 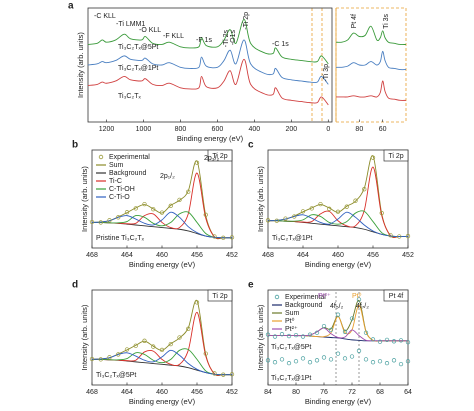 What do you see at coordinates (150, 30) in the screenshot?
I see `annotation: -O KLL` at bounding box center [150, 30].